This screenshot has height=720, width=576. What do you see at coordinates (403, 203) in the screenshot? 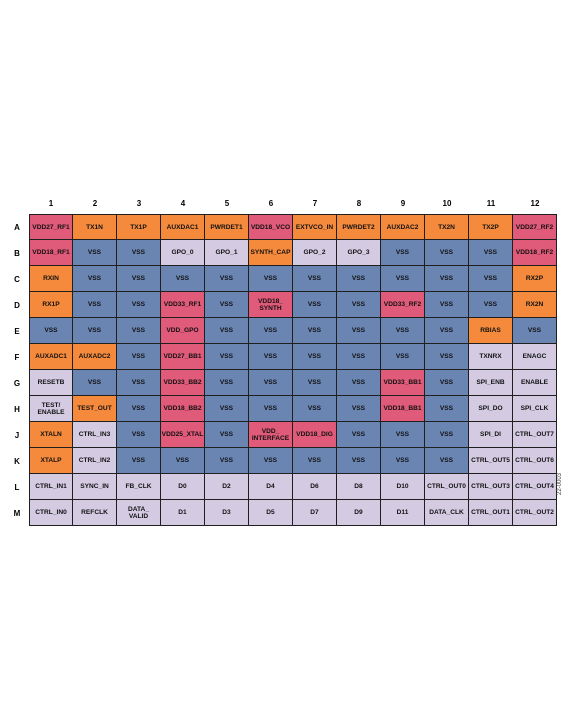
I see `column-label: 9` at bounding box center [403, 203].